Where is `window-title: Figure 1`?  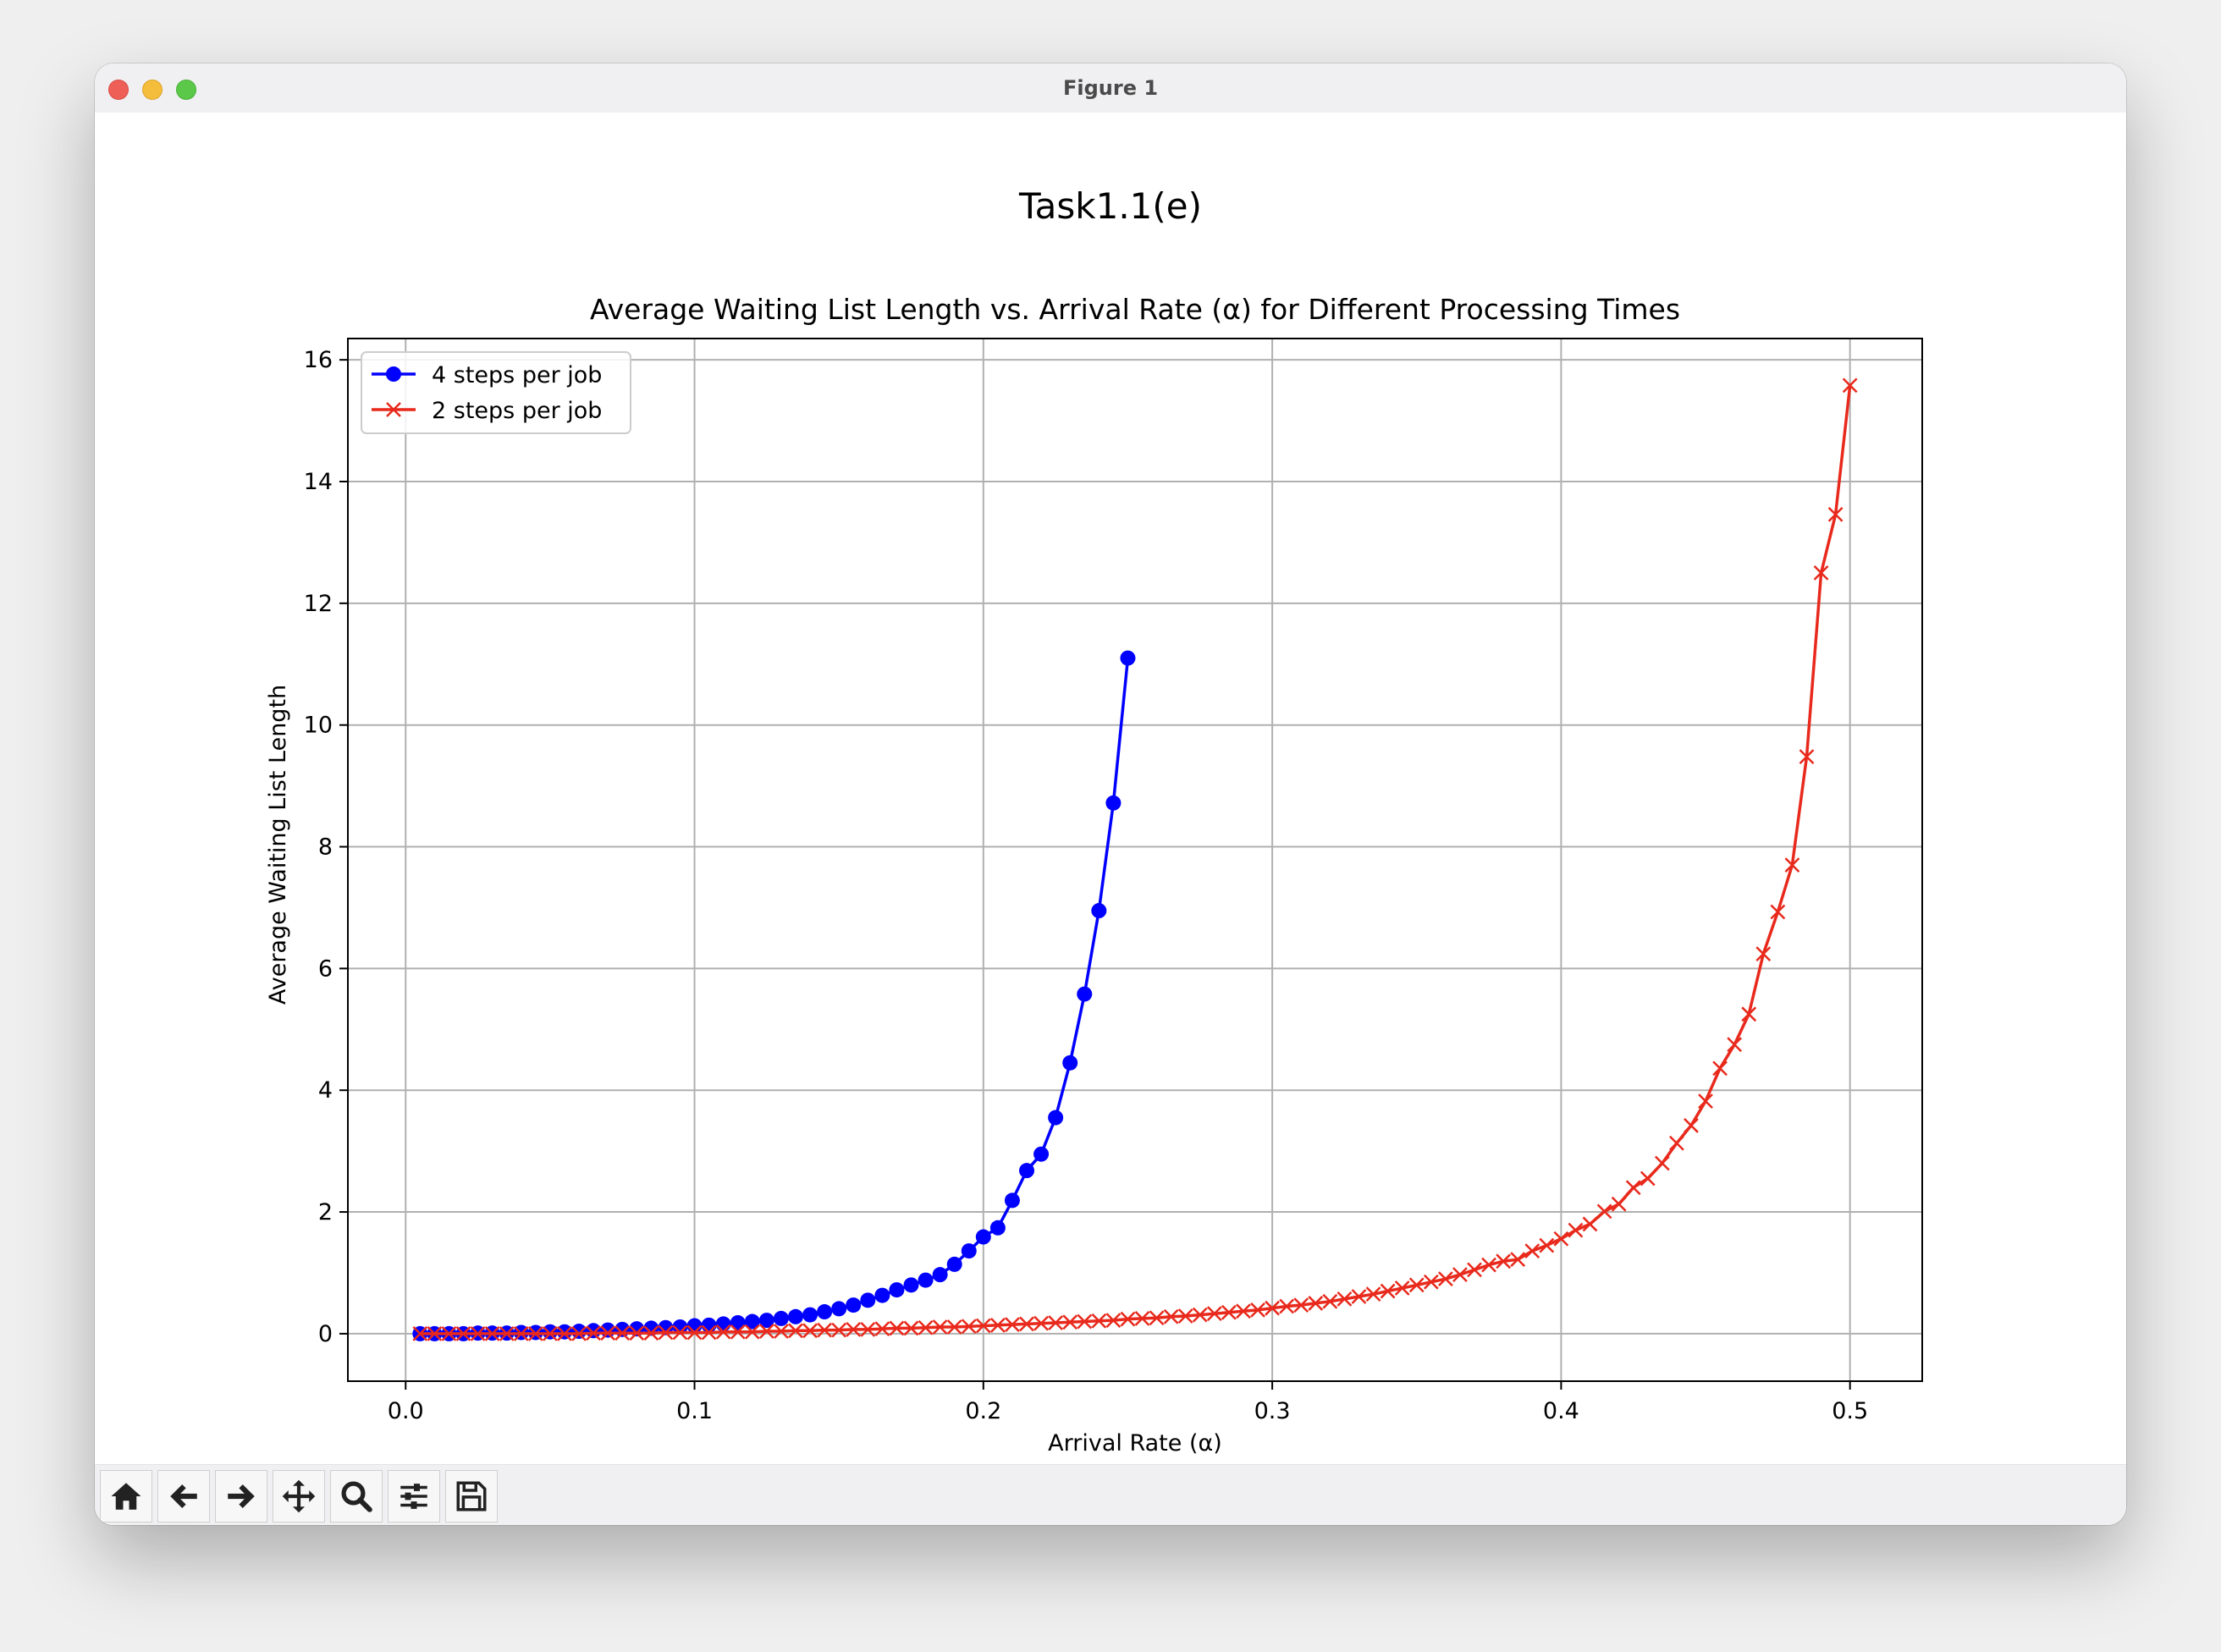 window-title: Figure 1 is located at coordinates (1111, 88).